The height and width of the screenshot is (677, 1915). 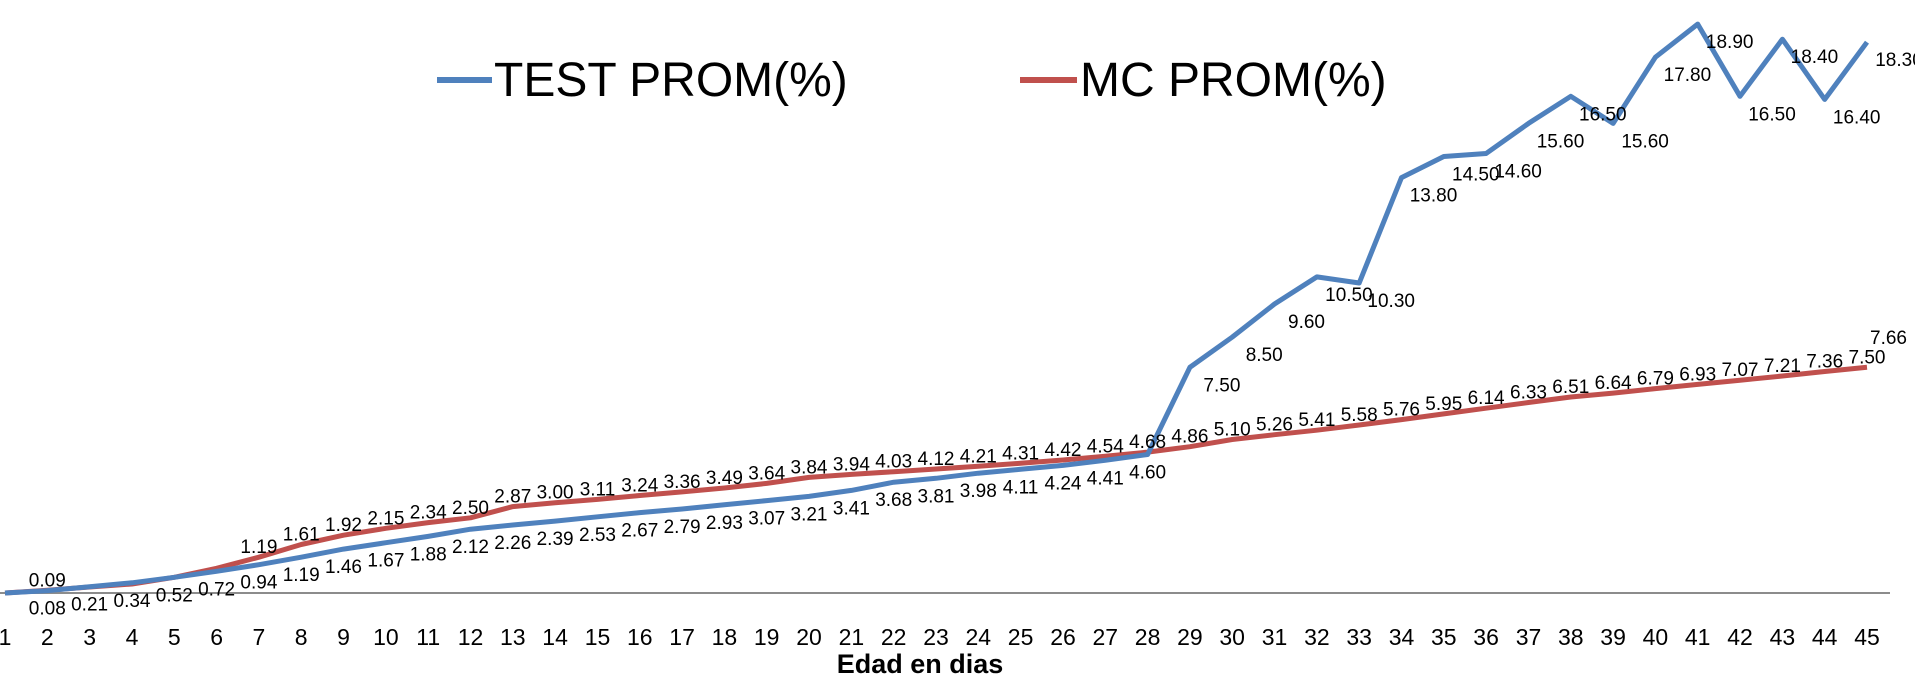 I want to click on data-label-test: 2.12, so click(x=470, y=547).